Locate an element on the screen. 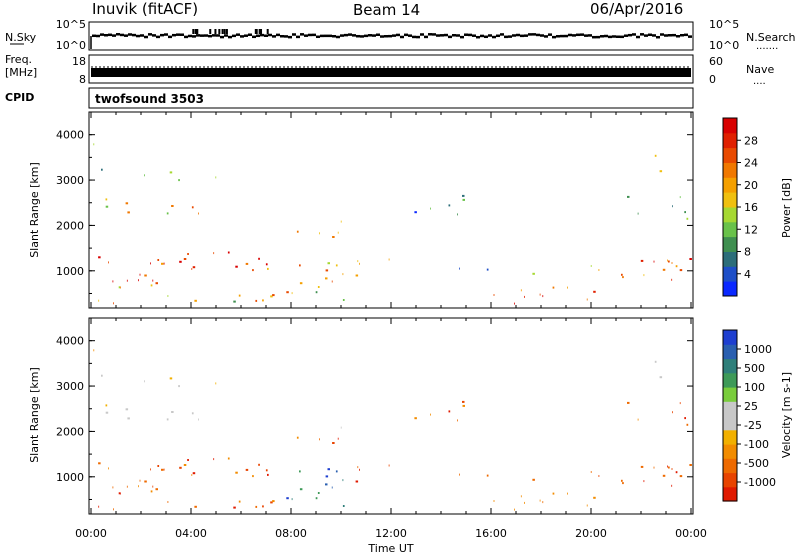  nave-label: Nave is located at coordinates (760, 69).